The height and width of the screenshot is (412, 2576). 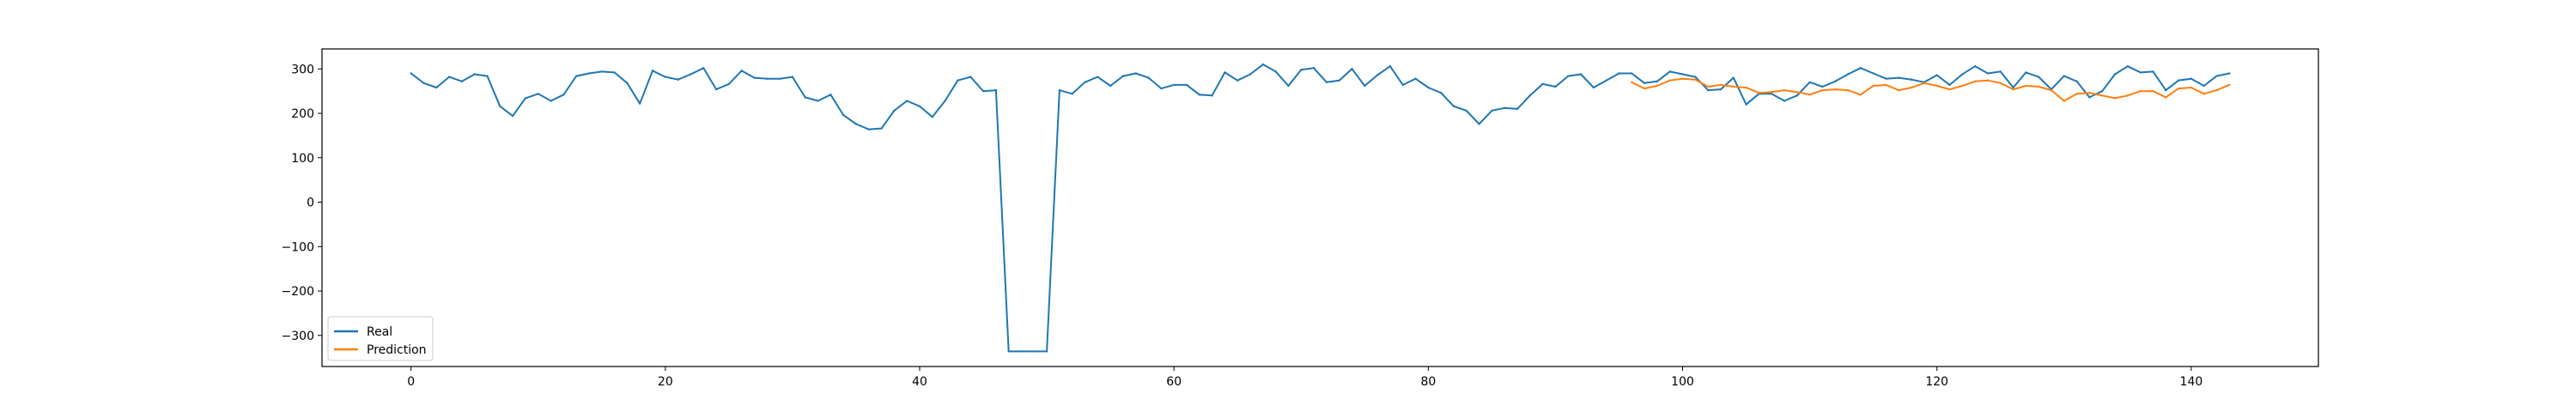 I want to click on series-line-prediction, so click(x=1931, y=89).